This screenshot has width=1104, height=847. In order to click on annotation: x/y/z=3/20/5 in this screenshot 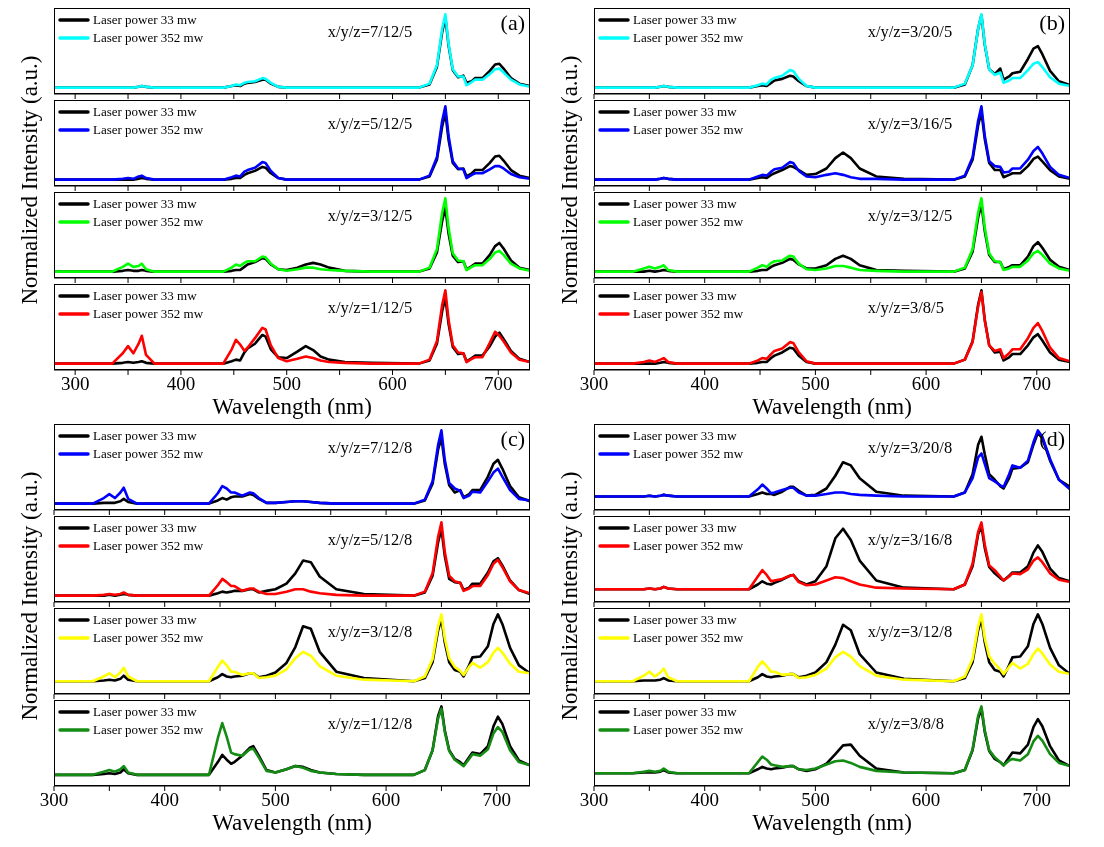, I will do `click(910, 32)`.